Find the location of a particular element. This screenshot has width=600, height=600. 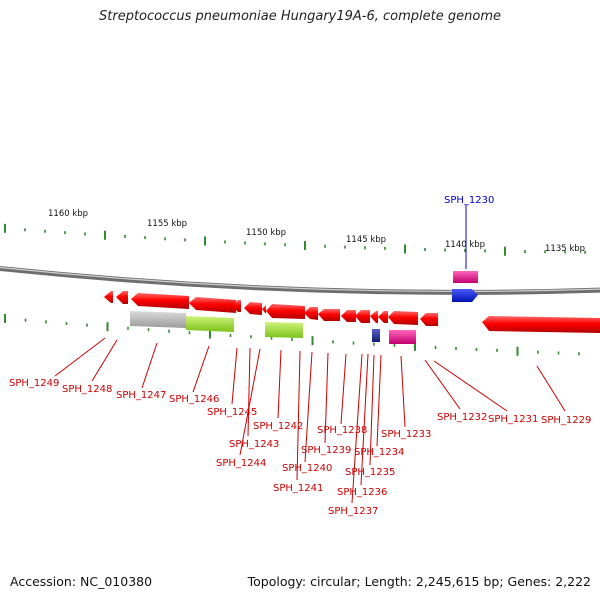

outer-tick-ring is located at coordinates (295, 239).